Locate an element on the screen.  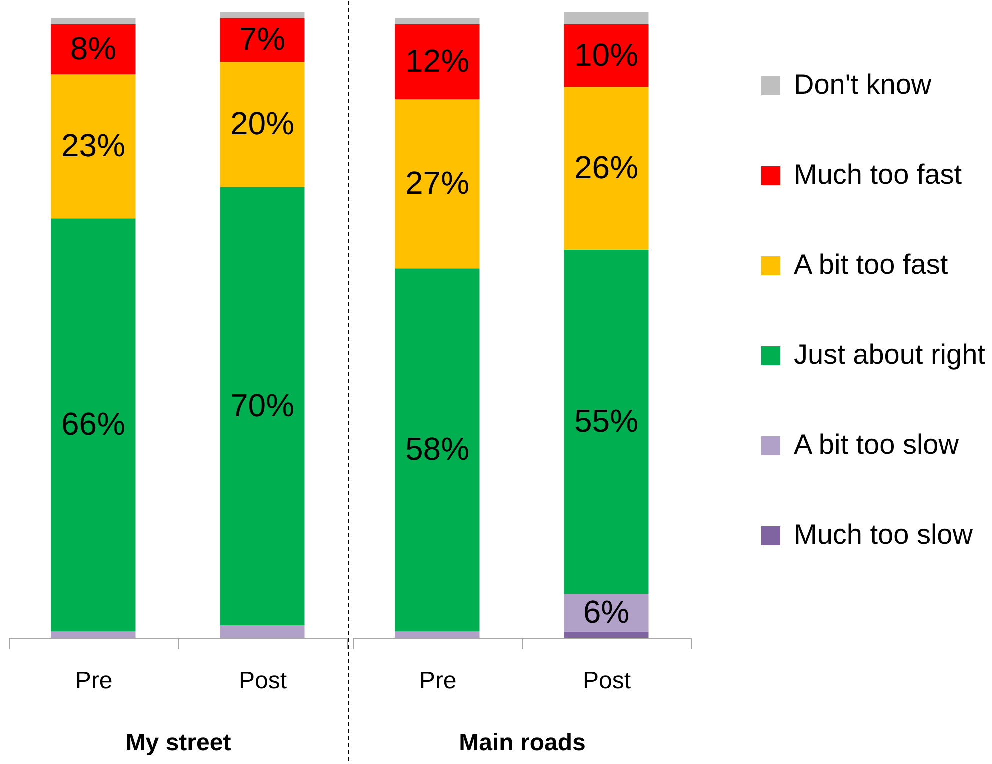
data-label: 10% is located at coordinates (606, 54).